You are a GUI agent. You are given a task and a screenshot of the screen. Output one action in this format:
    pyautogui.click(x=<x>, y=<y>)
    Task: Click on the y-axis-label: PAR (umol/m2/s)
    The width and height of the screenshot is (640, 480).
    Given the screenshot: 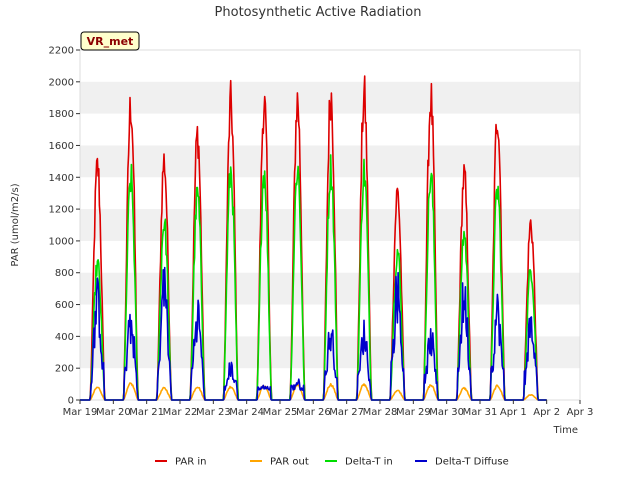 What is the action you would take?
    pyautogui.click(x=15, y=224)
    